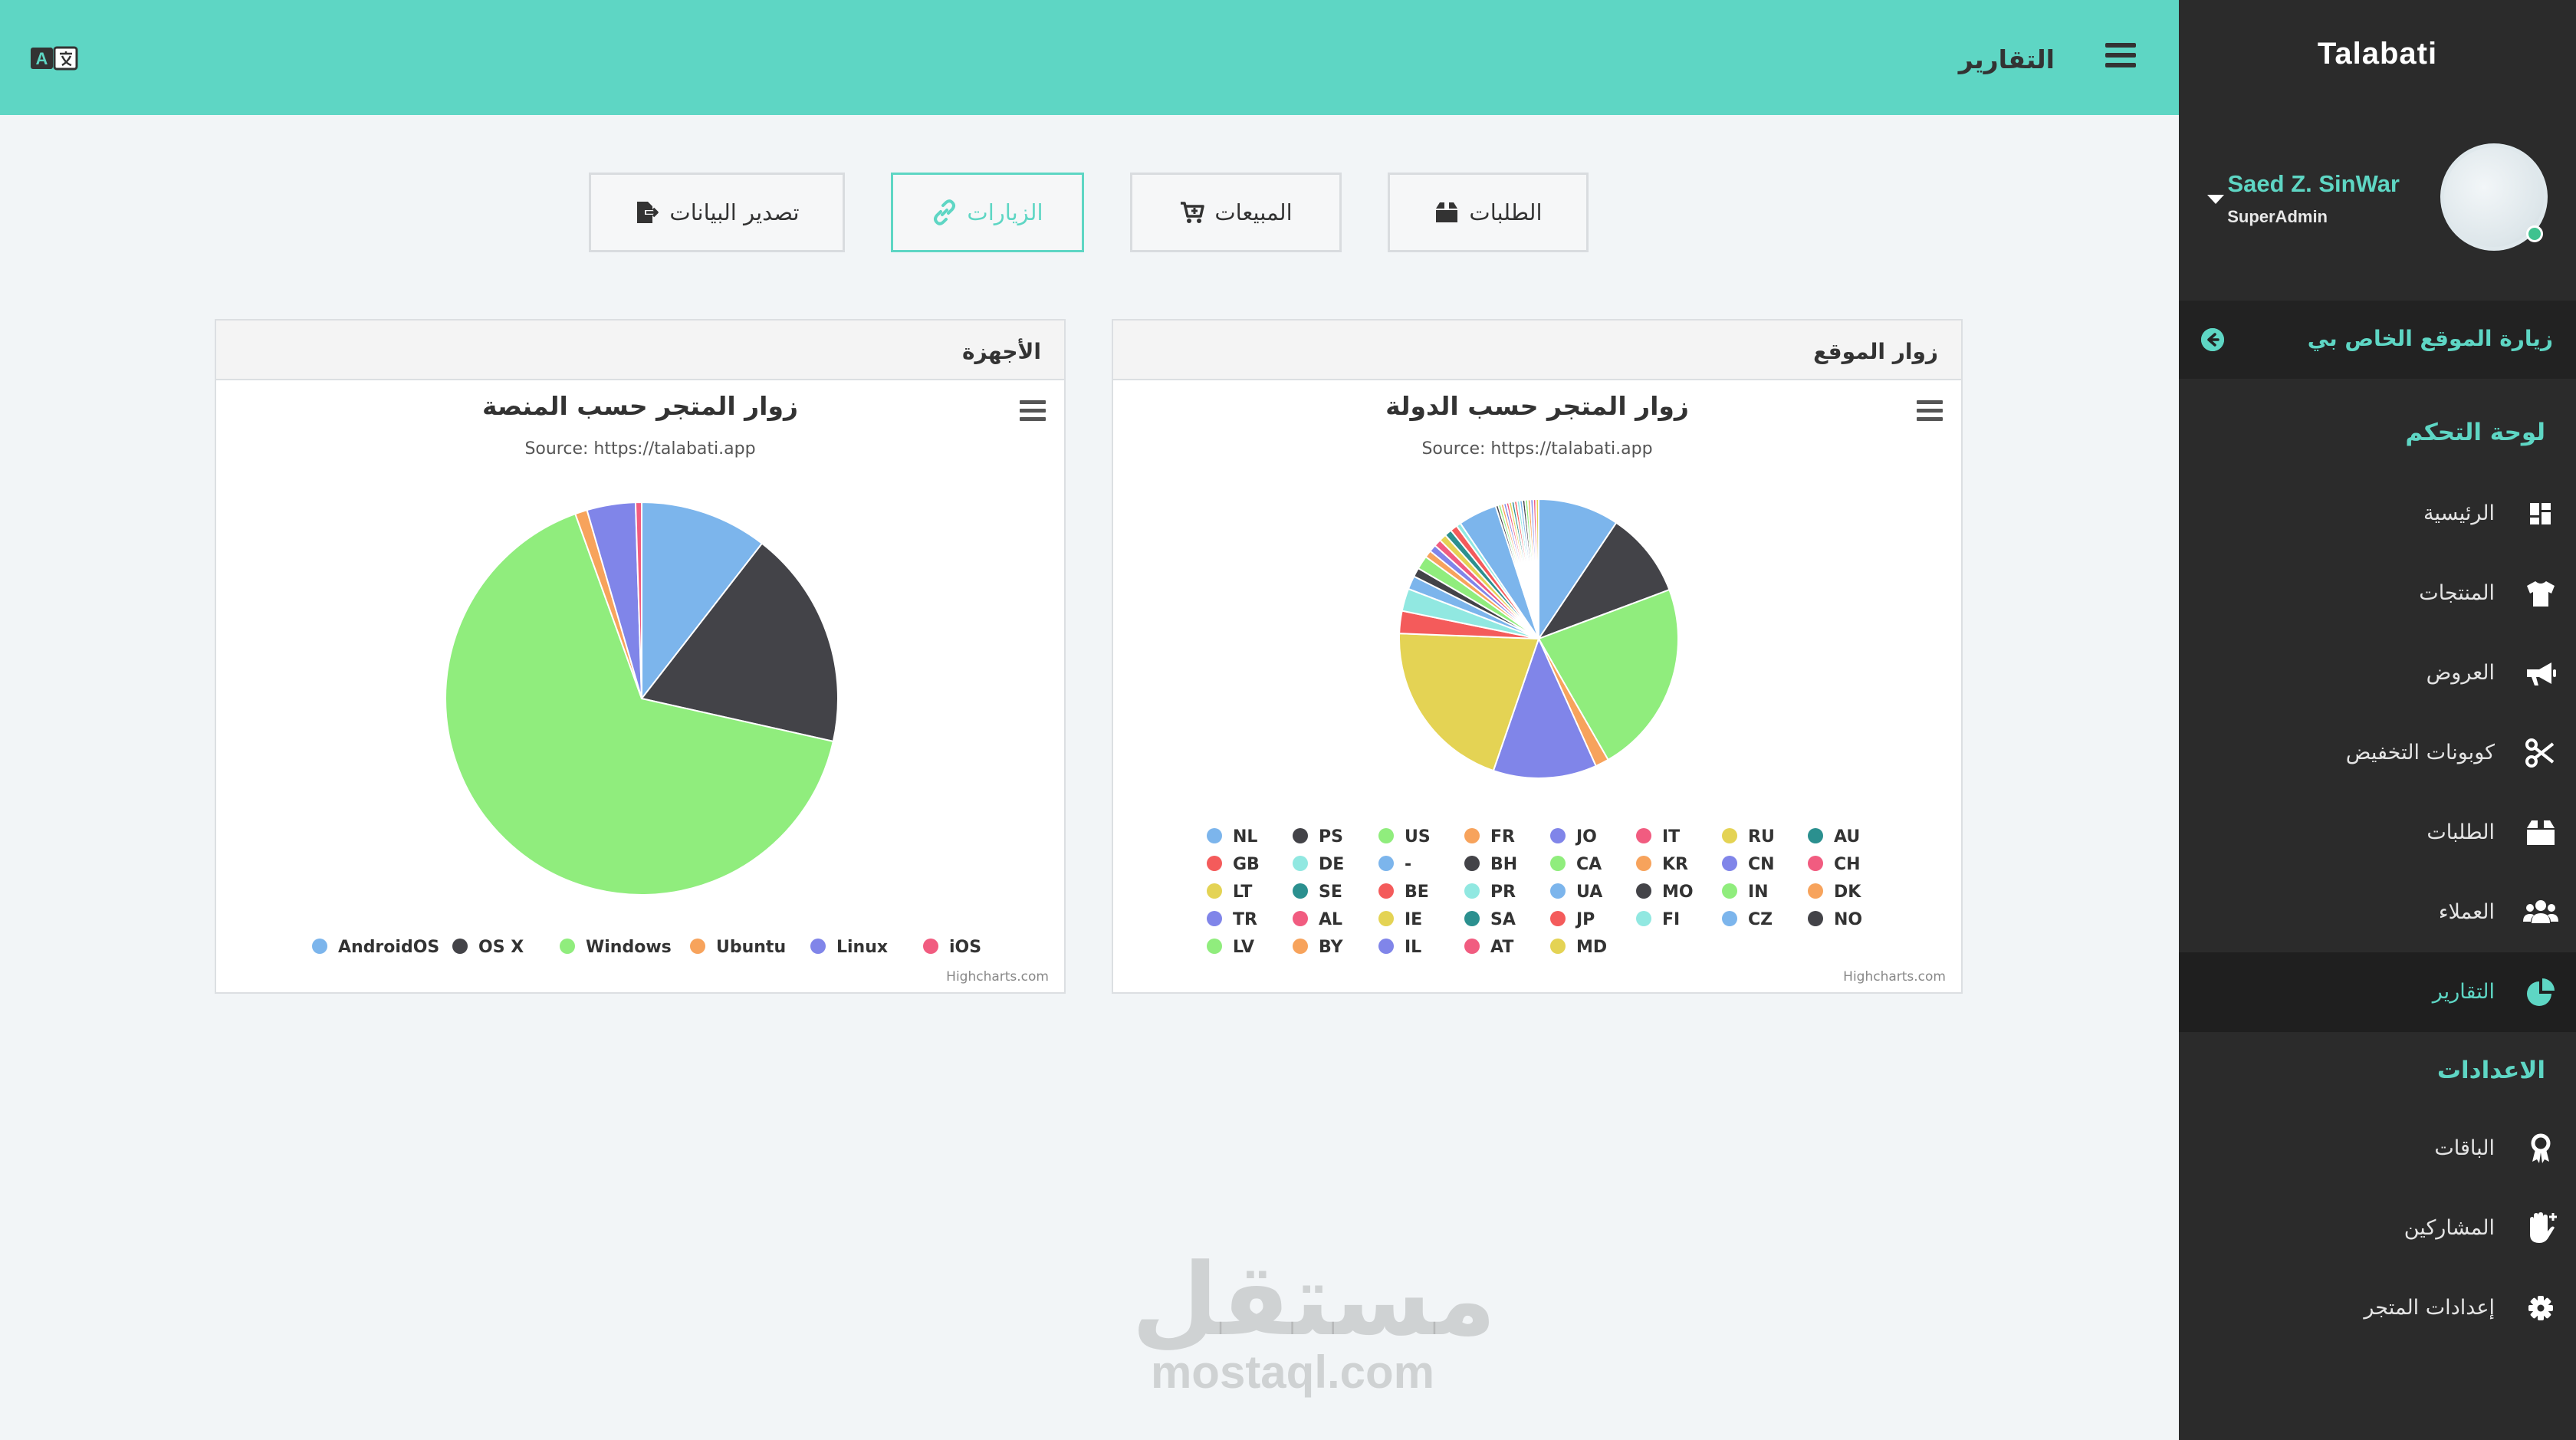 The width and height of the screenshot is (2576, 1440). I want to click on legend-label: SA, so click(1503, 919).